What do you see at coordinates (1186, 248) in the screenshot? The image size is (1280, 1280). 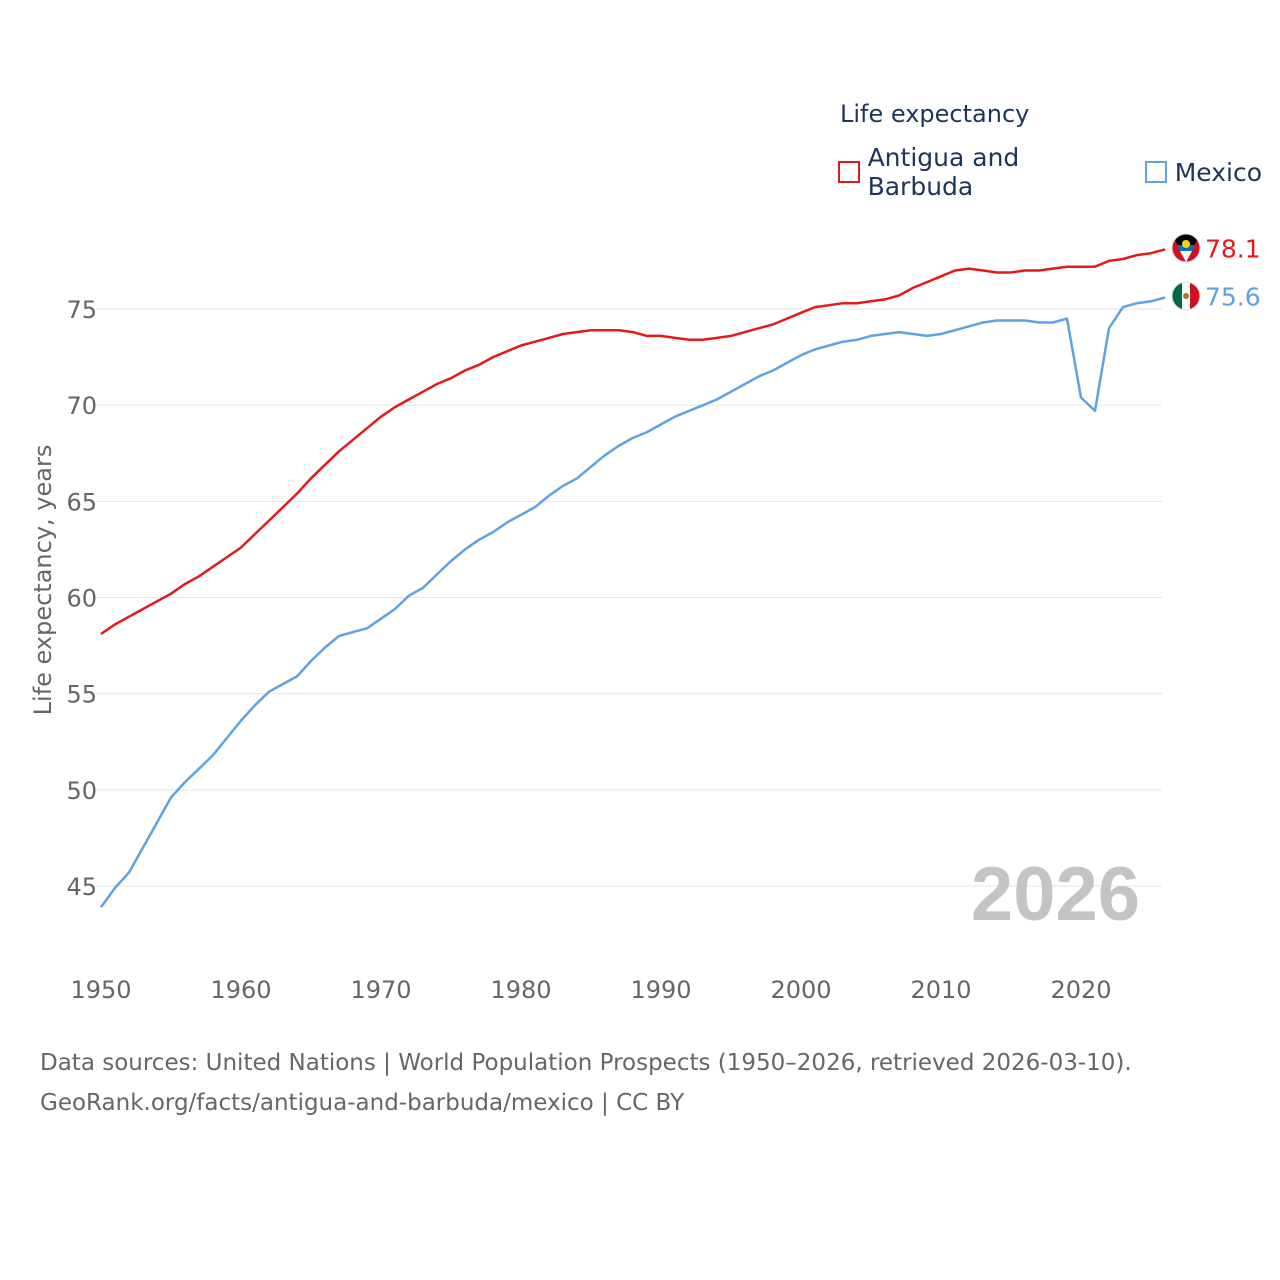 I see `antigua-flag-icon` at bounding box center [1186, 248].